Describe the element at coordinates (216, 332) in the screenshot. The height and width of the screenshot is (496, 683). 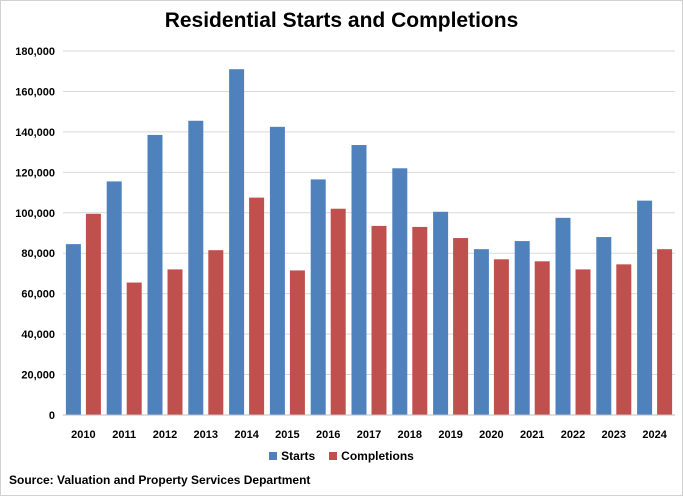
I see `bar-completions-2013` at that location.